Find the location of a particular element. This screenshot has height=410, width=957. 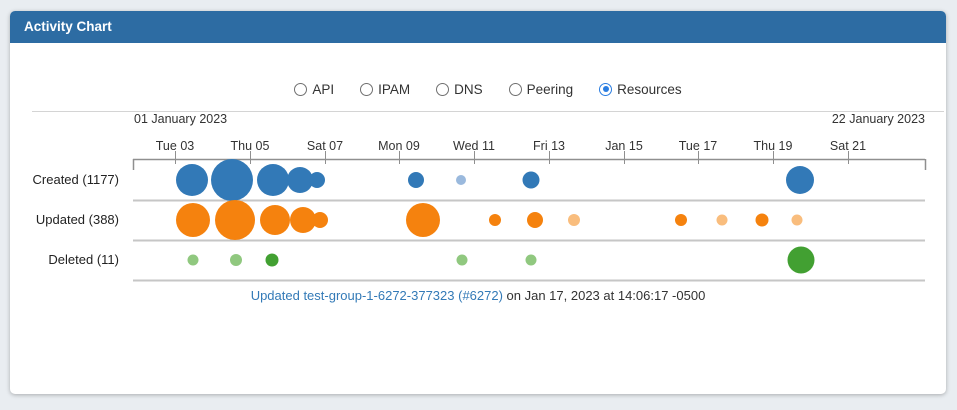

tick-label: Fri 13 is located at coordinates (549, 146).